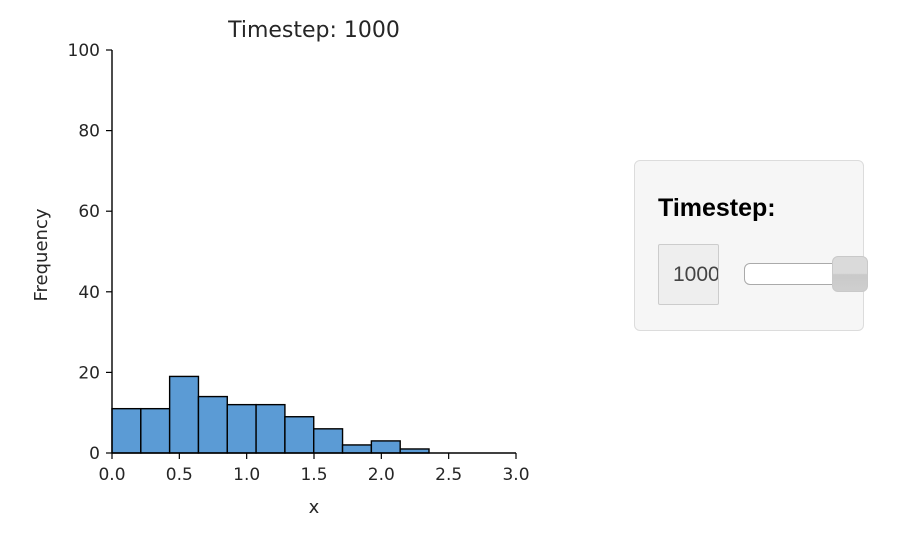 The width and height of the screenshot is (908, 536). I want to click on histogram-bars, so click(270, 414).